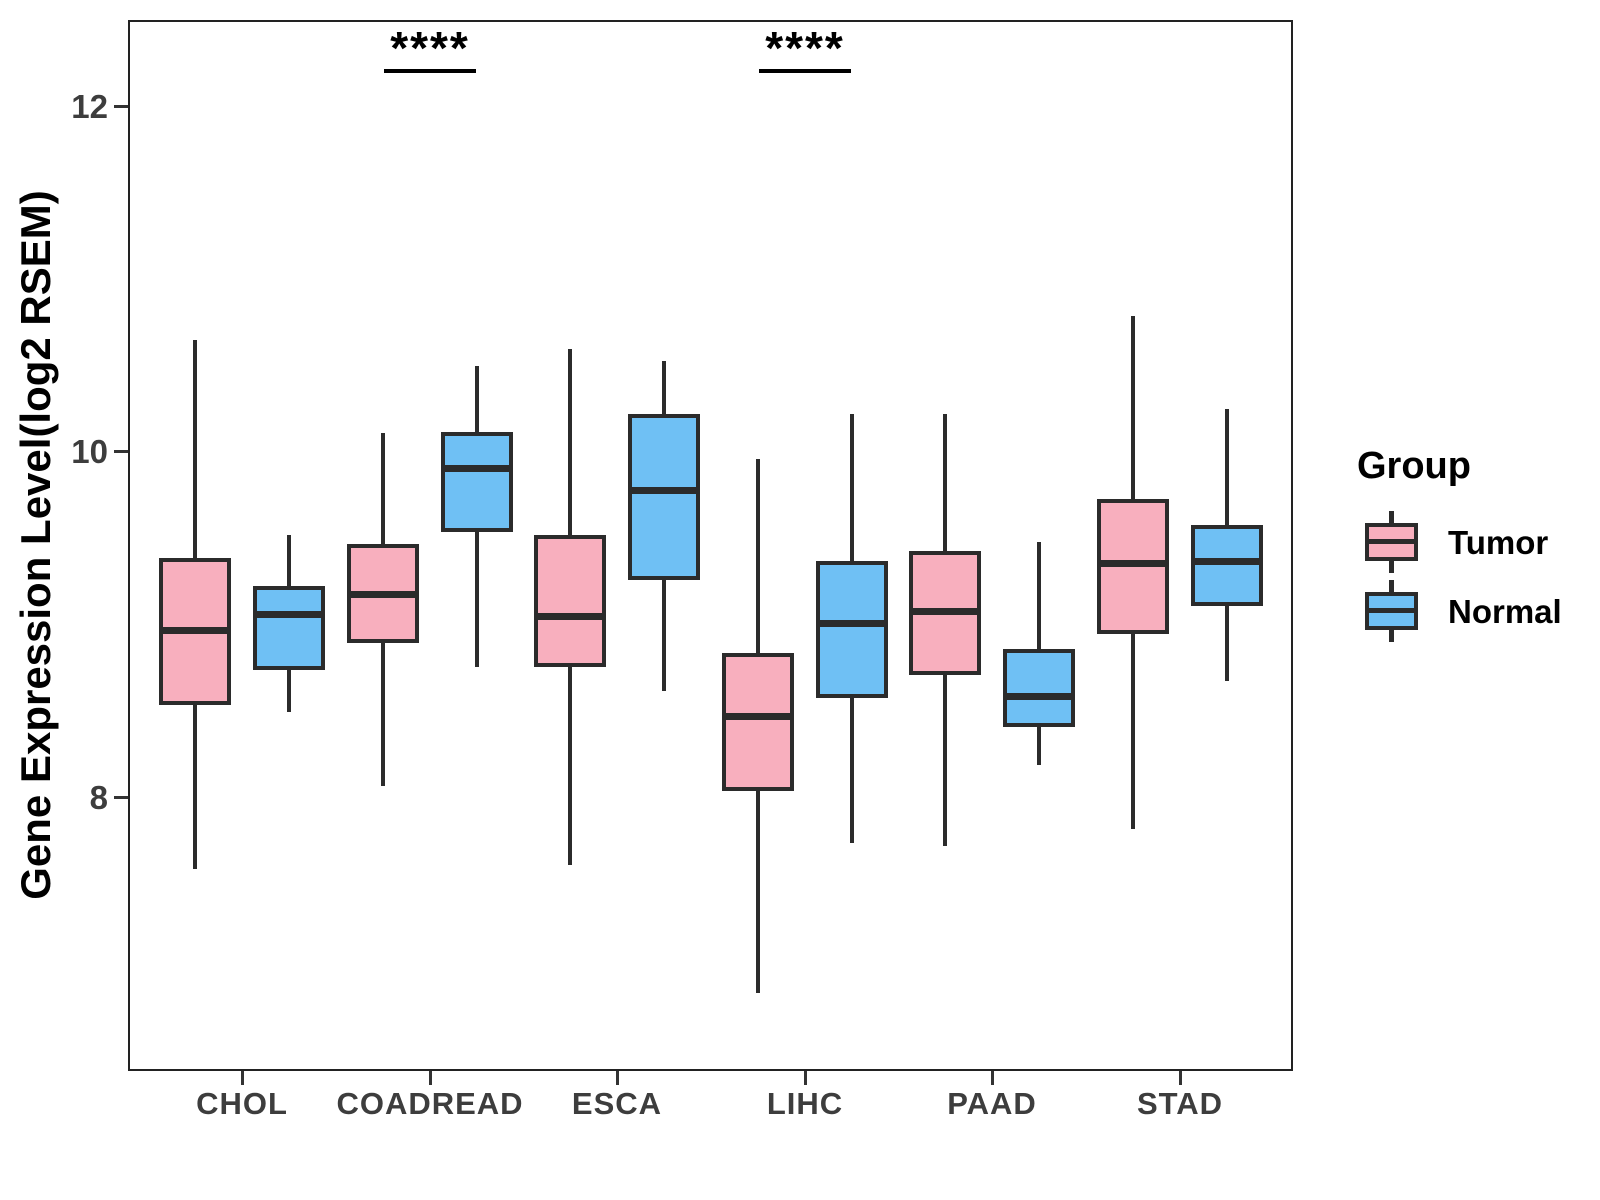 The height and width of the screenshot is (1200, 1600). I want to click on legend-key-tumor, so click(1391, 542).